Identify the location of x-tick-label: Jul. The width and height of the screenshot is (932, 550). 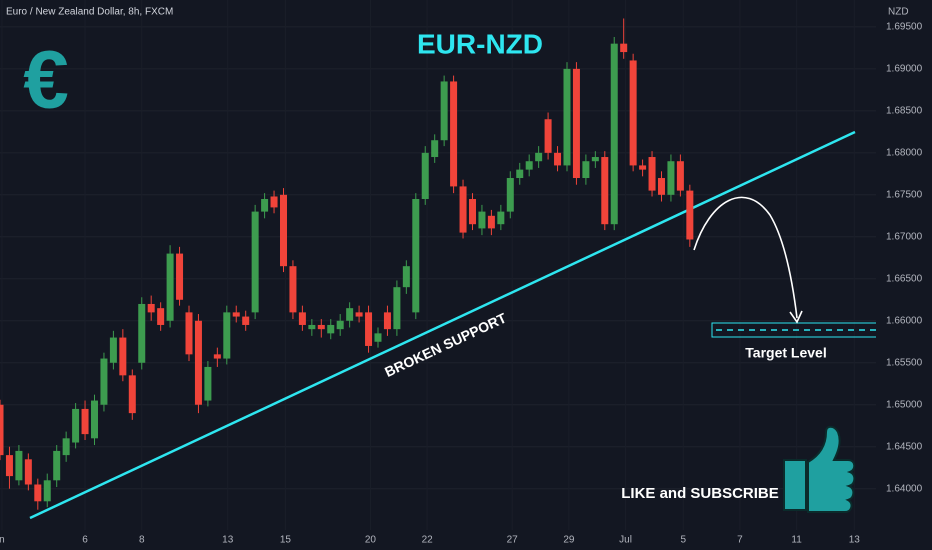
(625, 540).